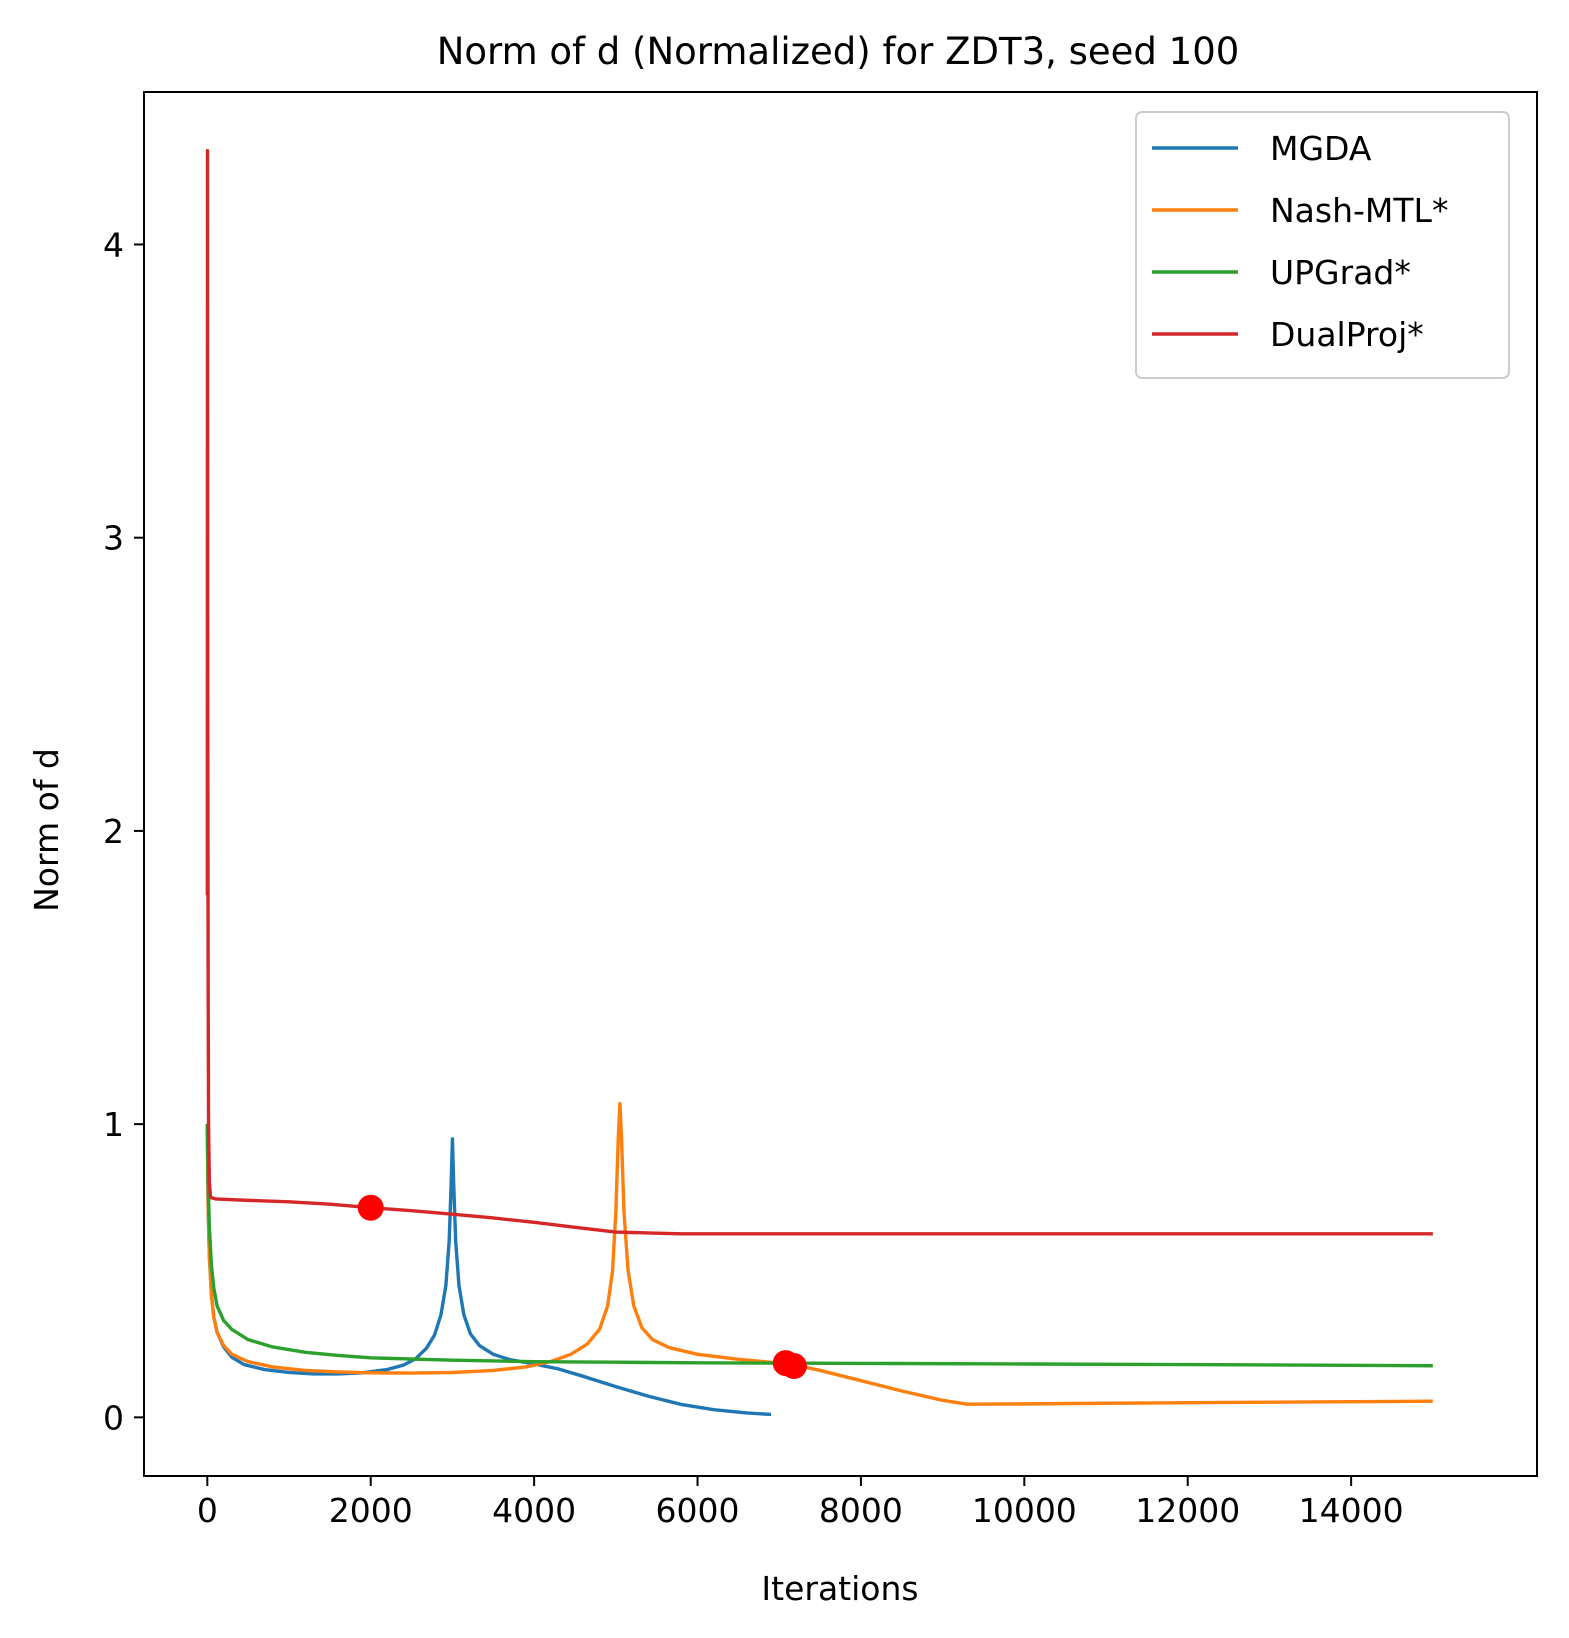 Image resolution: width=1569 pixels, height=1638 pixels. I want to click on y-tick-label: 0, so click(113, 1417).